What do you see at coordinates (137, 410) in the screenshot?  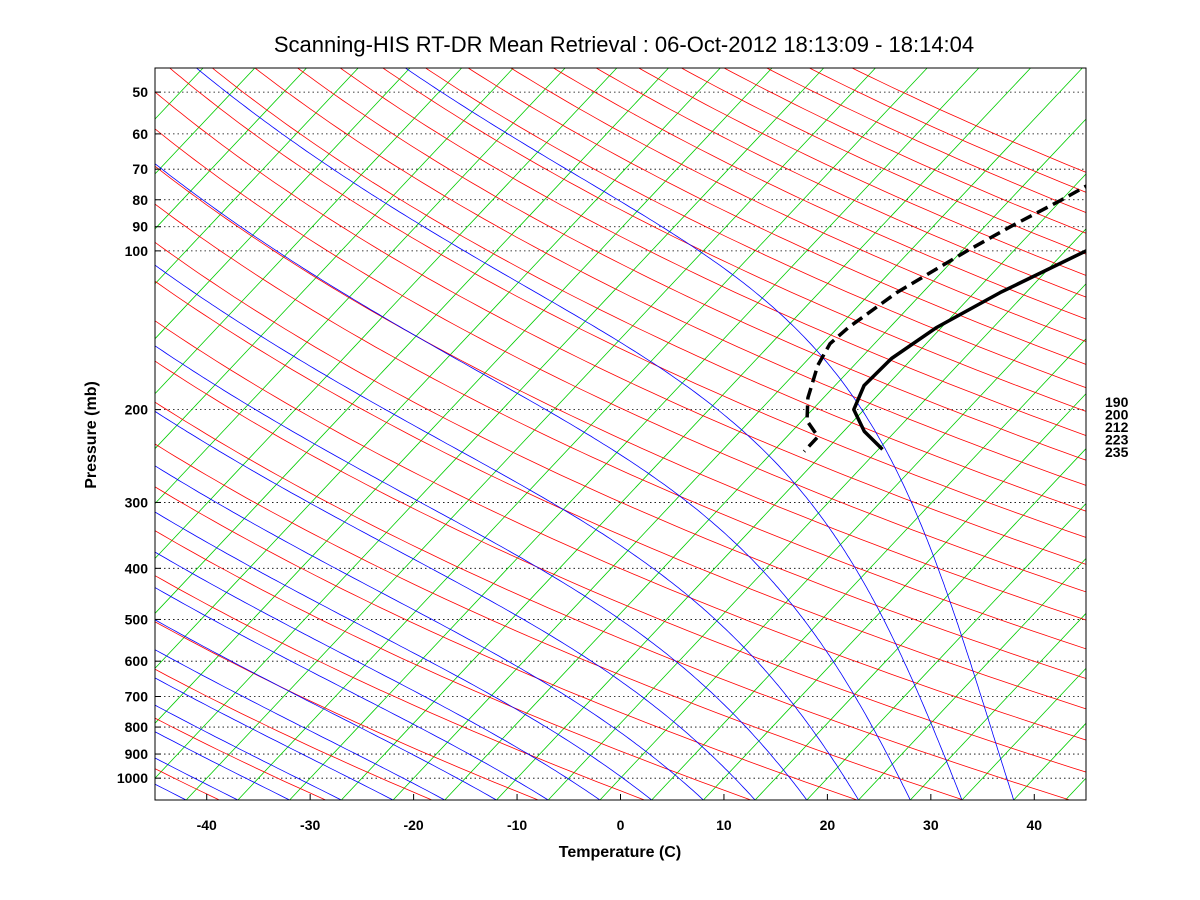 I see `y-tick-label: 200` at bounding box center [137, 410].